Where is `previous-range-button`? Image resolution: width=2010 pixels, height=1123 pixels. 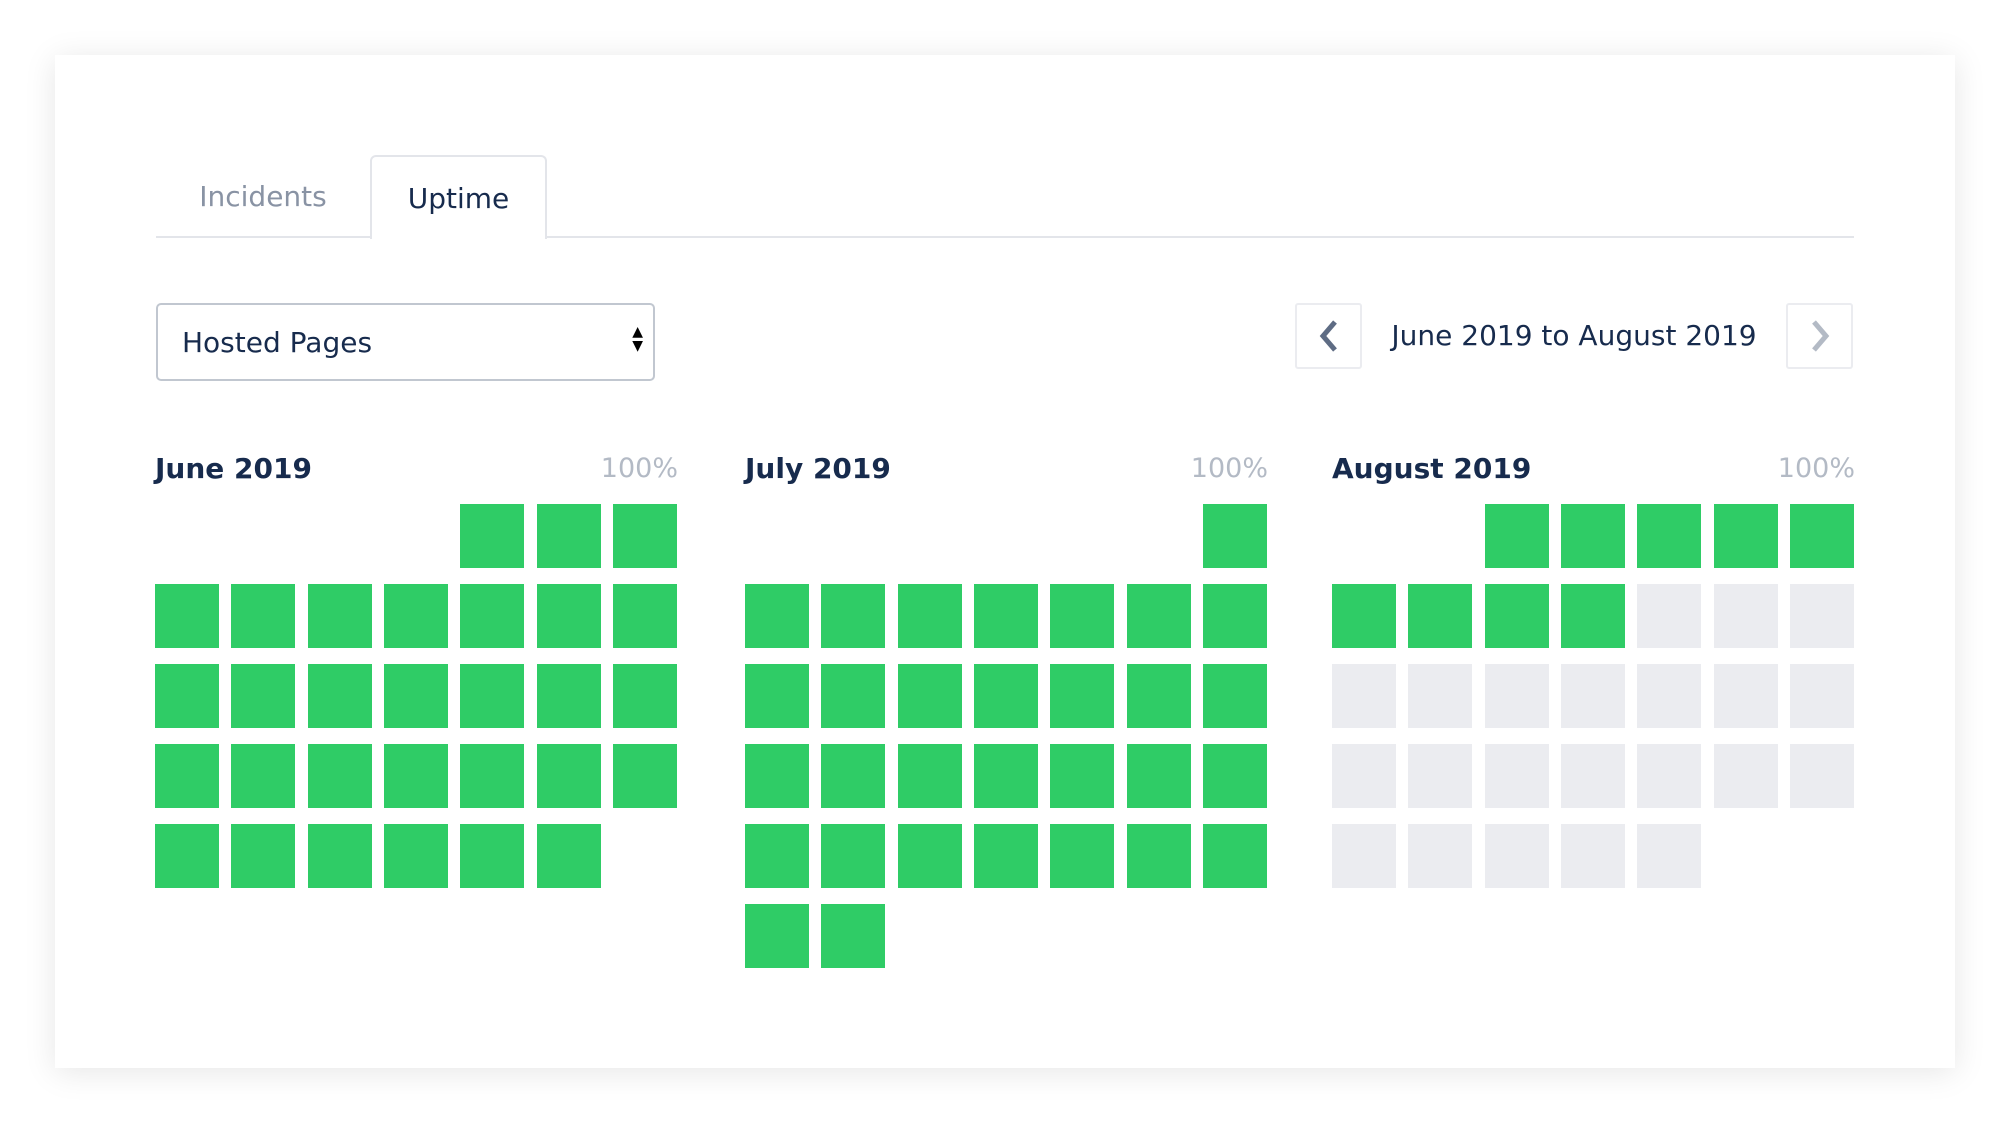 previous-range-button is located at coordinates (1328, 336).